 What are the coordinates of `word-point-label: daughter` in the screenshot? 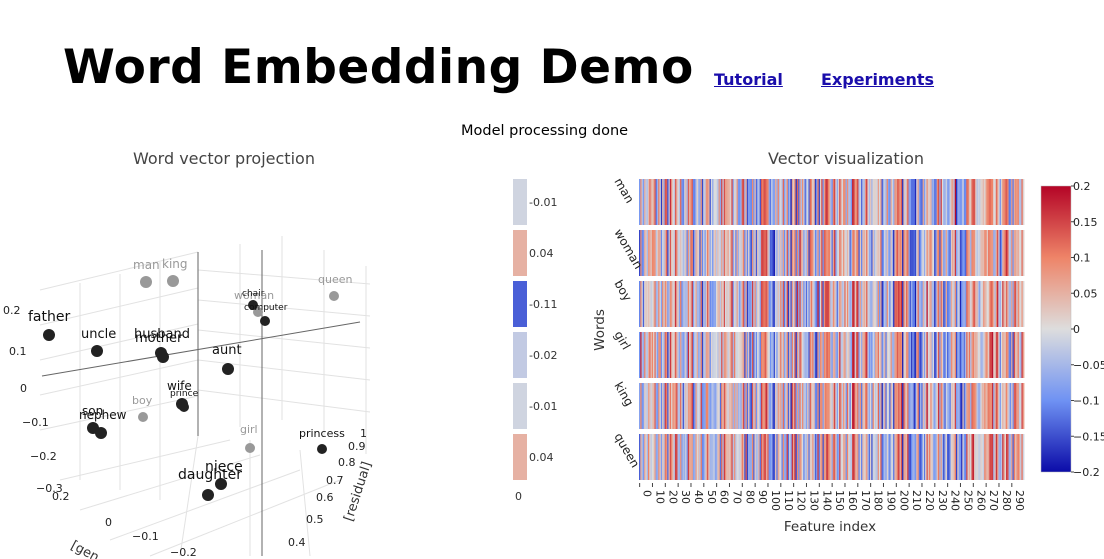 It's located at (210, 475).